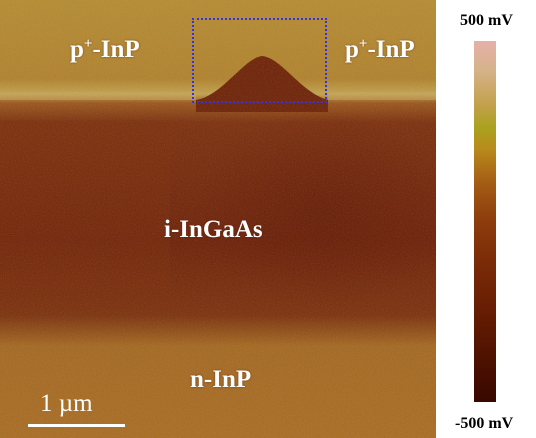 Image resolution: width=536 pixels, height=438 pixels. What do you see at coordinates (484, 423) in the screenshot?
I see `colorbar-min-label: -500 mV` at bounding box center [484, 423].